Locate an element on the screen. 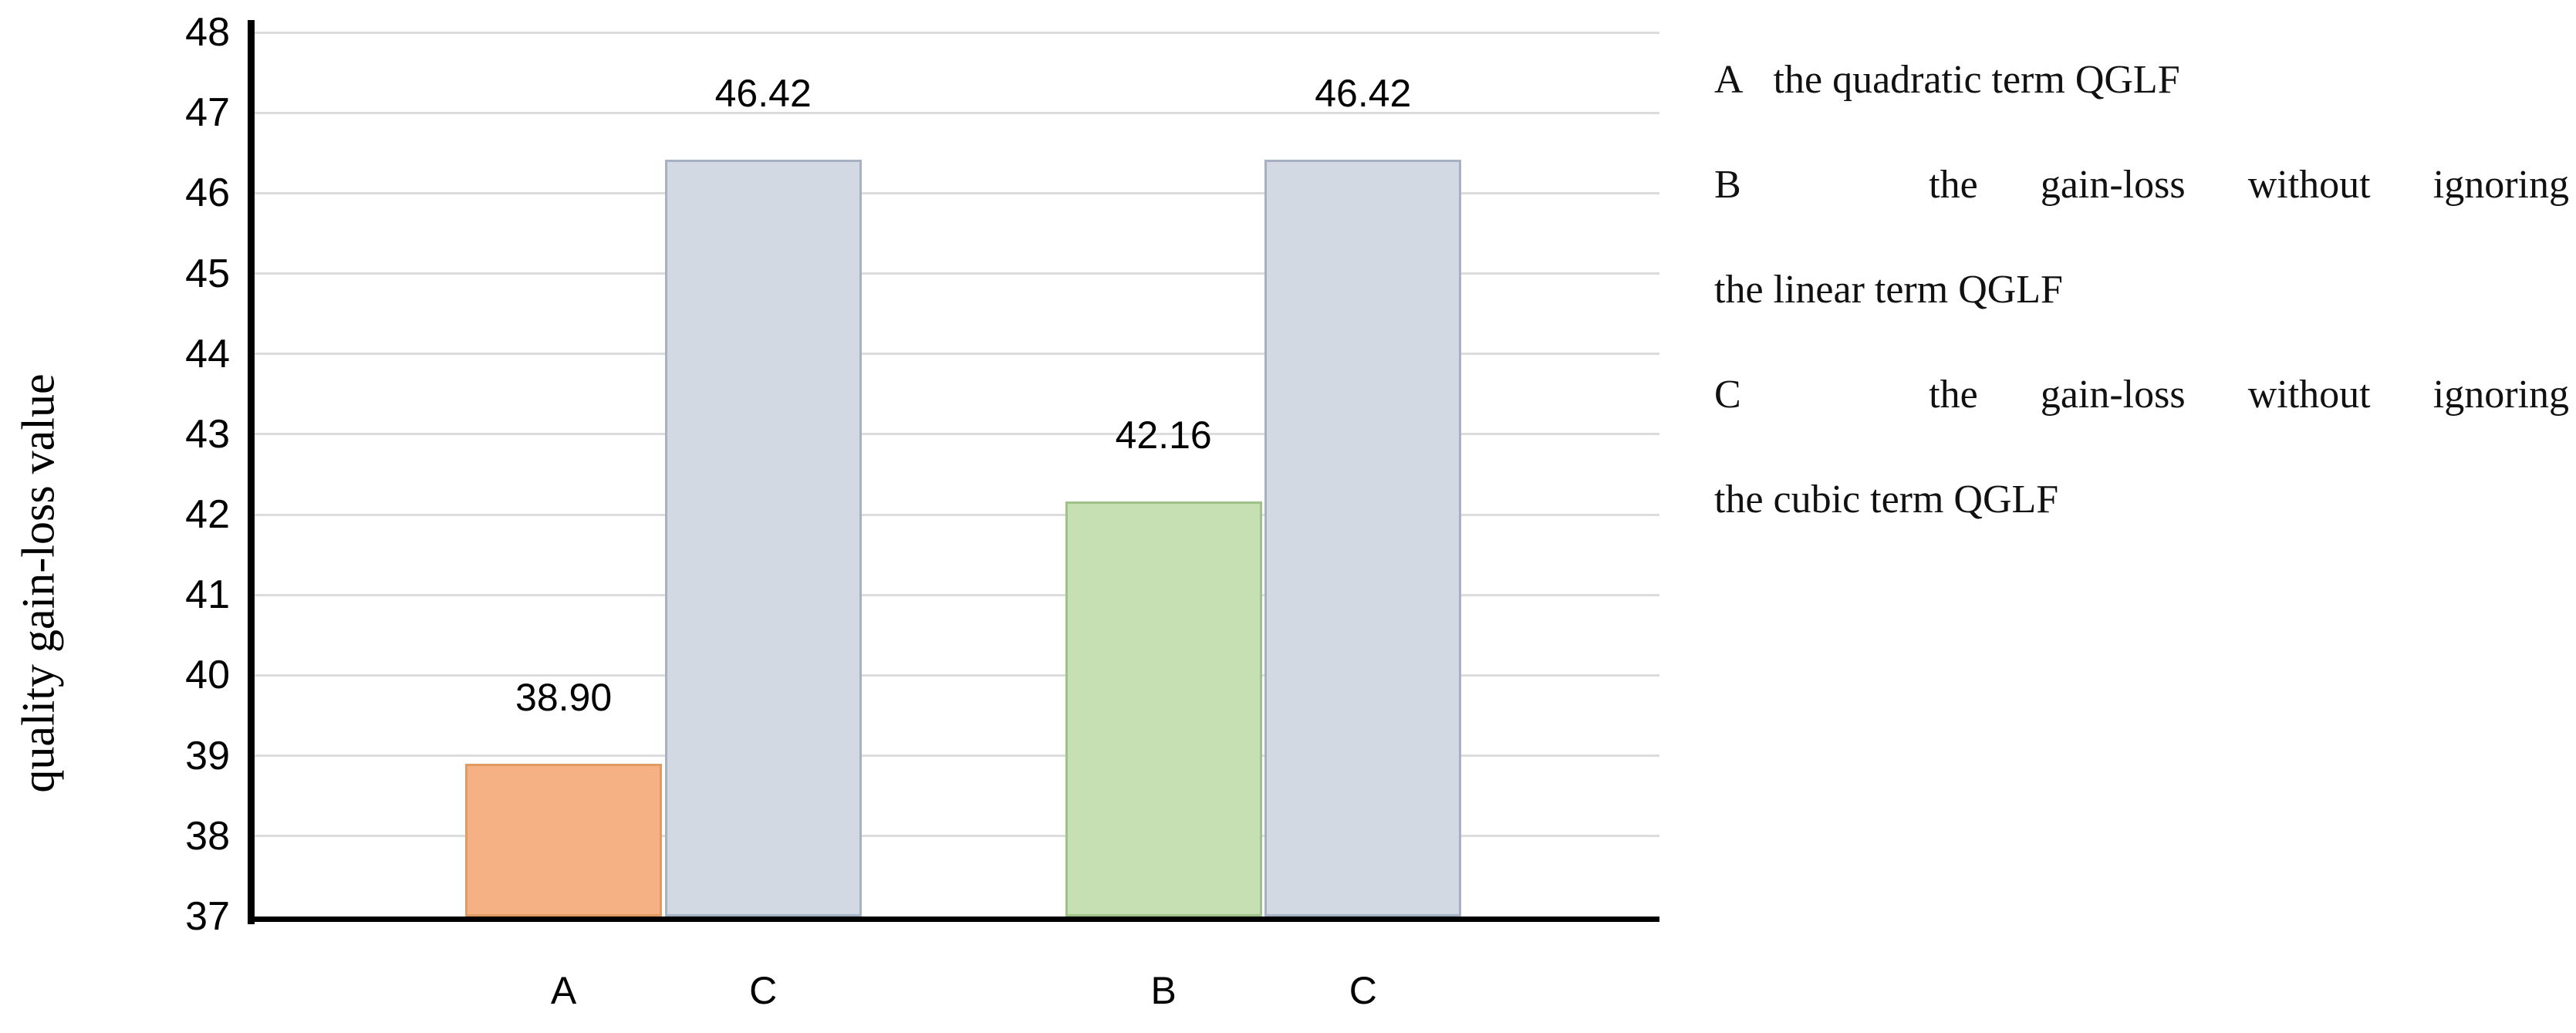  y-axis-title: quality gain-loss value is located at coordinates (38, 583).